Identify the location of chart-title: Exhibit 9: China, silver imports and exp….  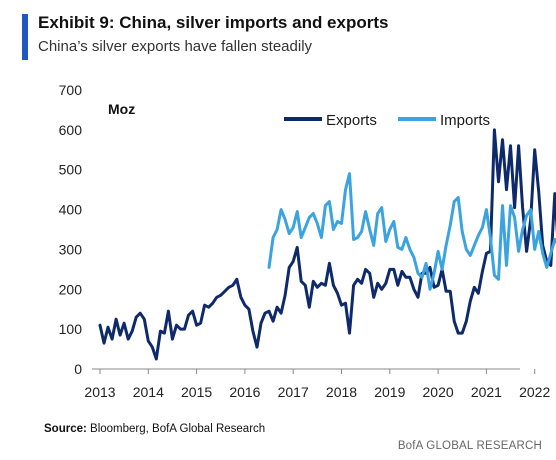
(213, 22).